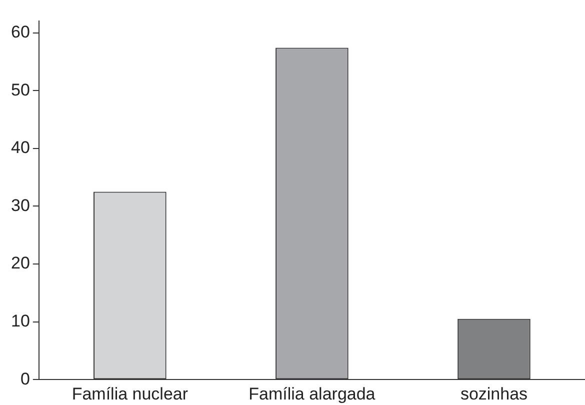  I want to click on y-tick-label: 50, so click(20, 90).